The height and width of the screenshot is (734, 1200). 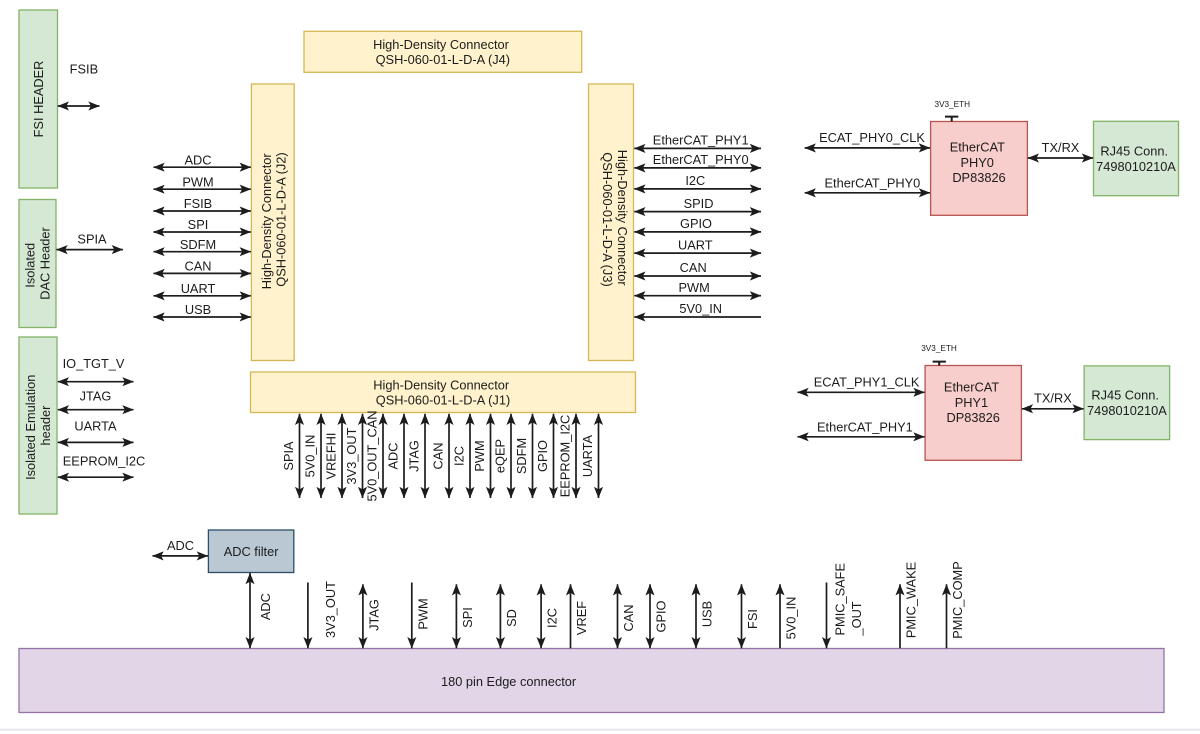 What do you see at coordinates (38, 99) in the screenshot?
I see `svg-text: FSI HEADER` at bounding box center [38, 99].